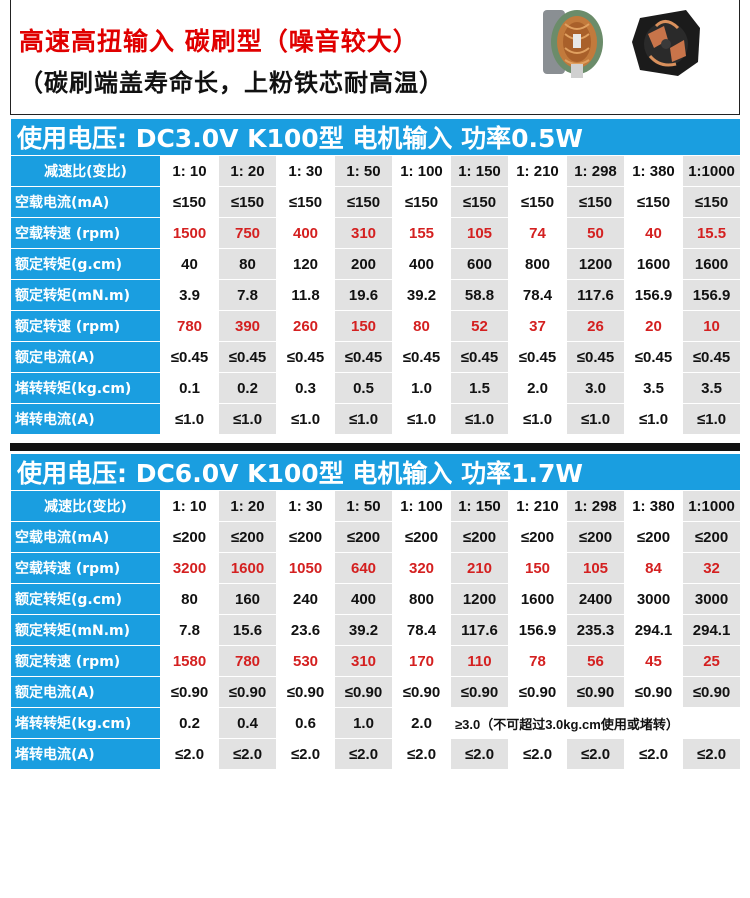  I want to click on table-cell: 2.0, so click(537, 388).